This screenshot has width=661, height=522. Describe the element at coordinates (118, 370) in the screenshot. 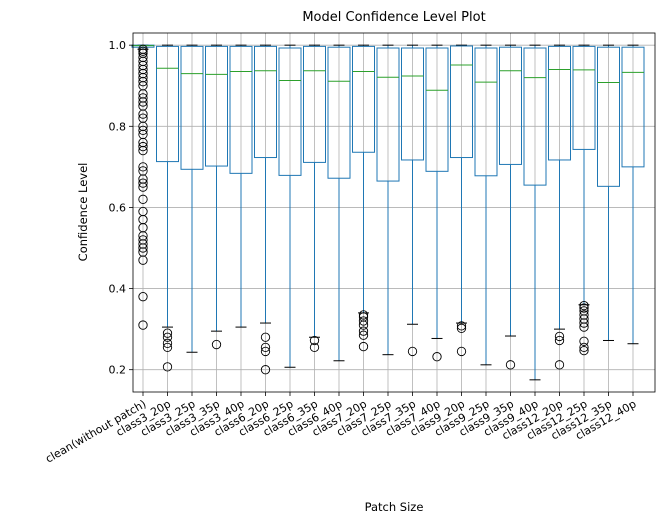

I see `y-tick-label: 0.2` at that location.